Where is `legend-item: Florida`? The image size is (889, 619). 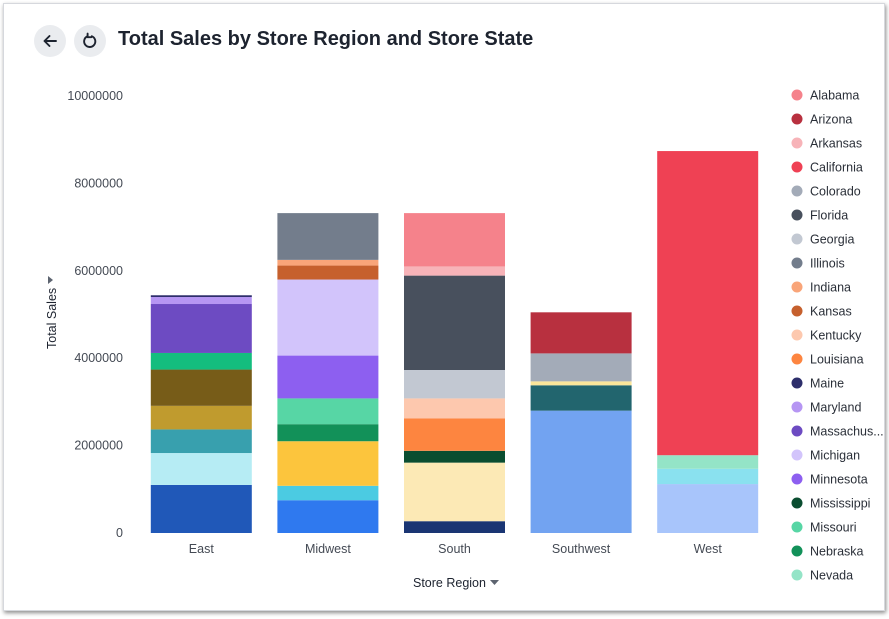
legend-item: Florida is located at coordinates (820, 216).